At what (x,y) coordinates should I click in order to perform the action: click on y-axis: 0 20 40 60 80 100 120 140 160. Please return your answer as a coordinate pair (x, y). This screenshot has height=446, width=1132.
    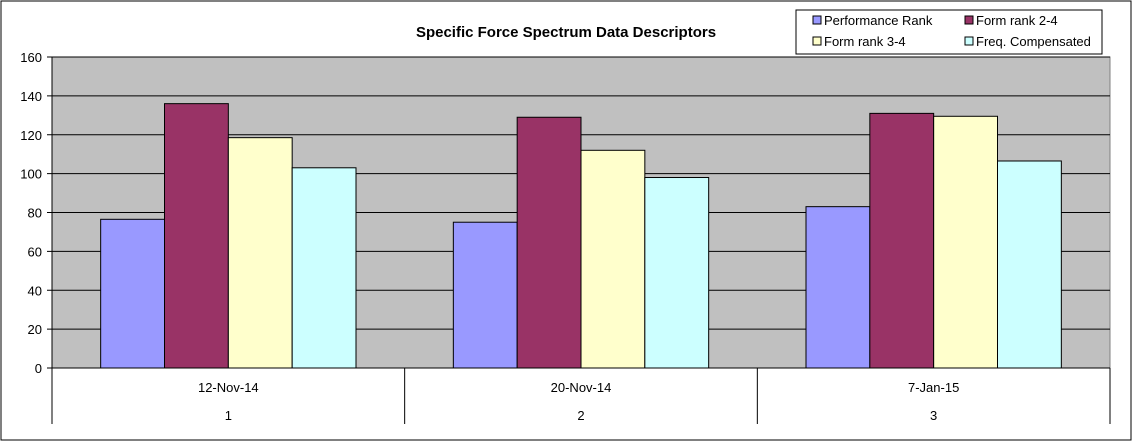
    Looking at the image, I should click on (36, 213).